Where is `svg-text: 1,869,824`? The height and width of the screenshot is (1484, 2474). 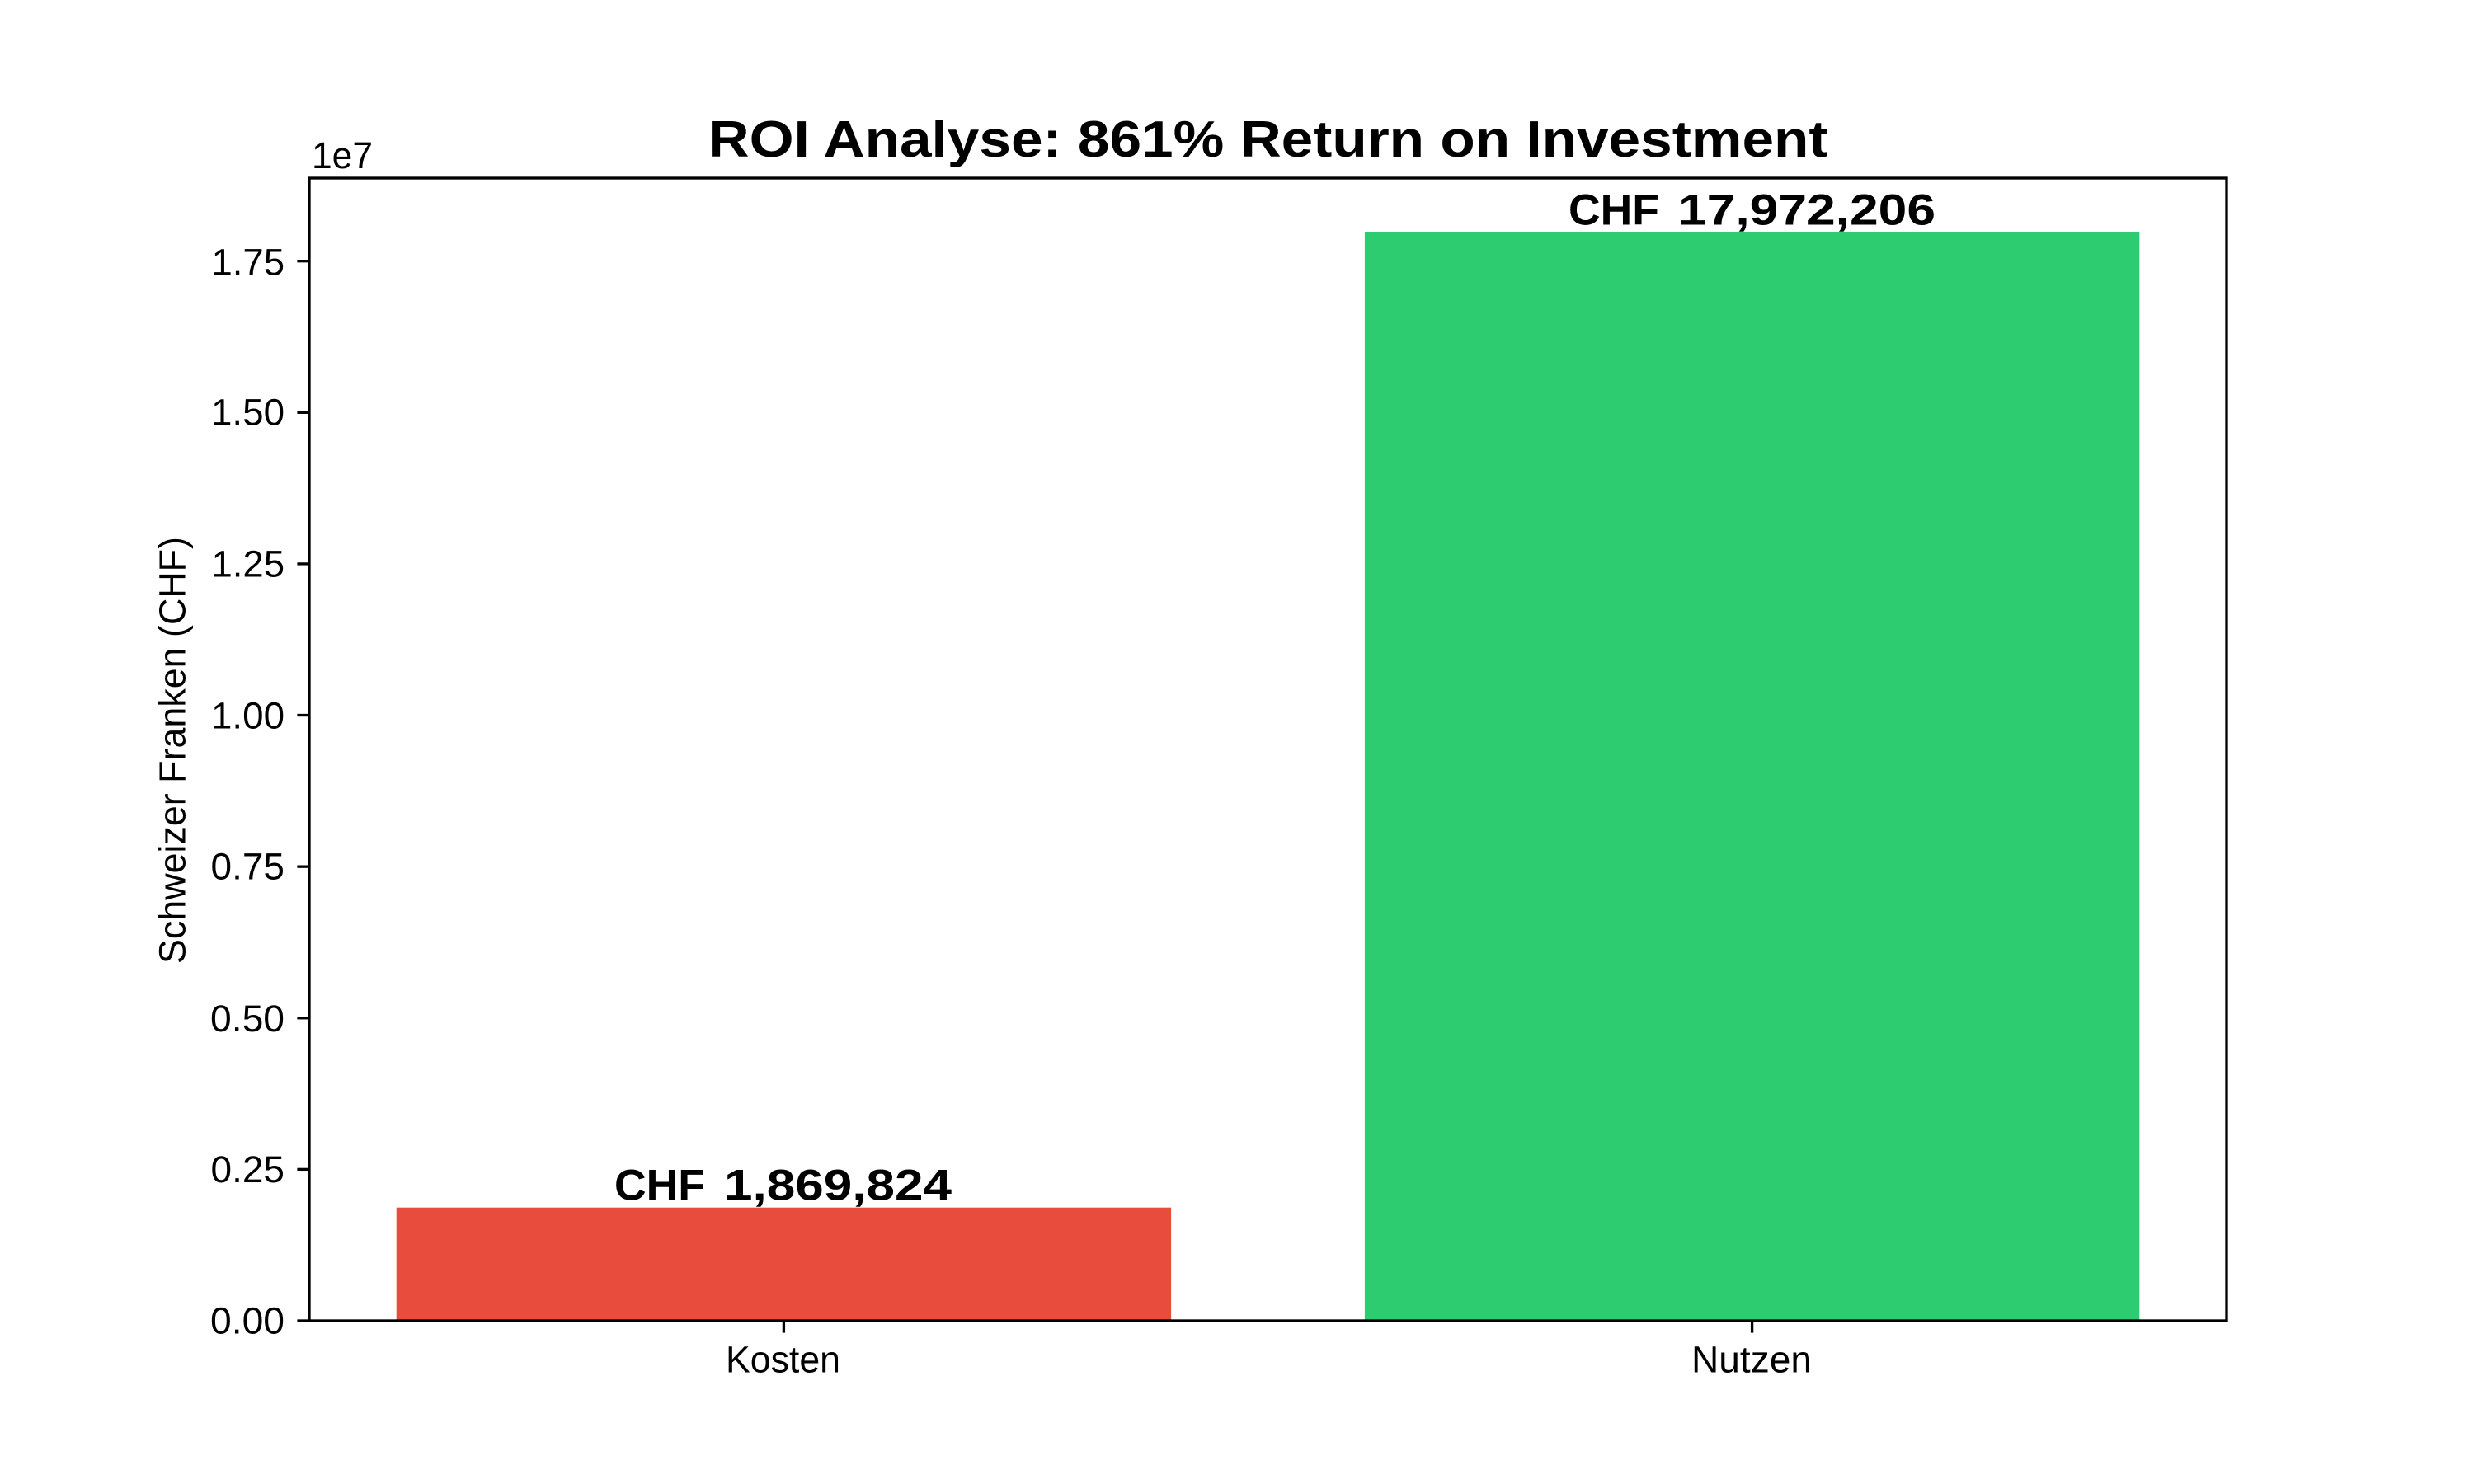 svg-text: 1,869,824 is located at coordinates (838, 1186).